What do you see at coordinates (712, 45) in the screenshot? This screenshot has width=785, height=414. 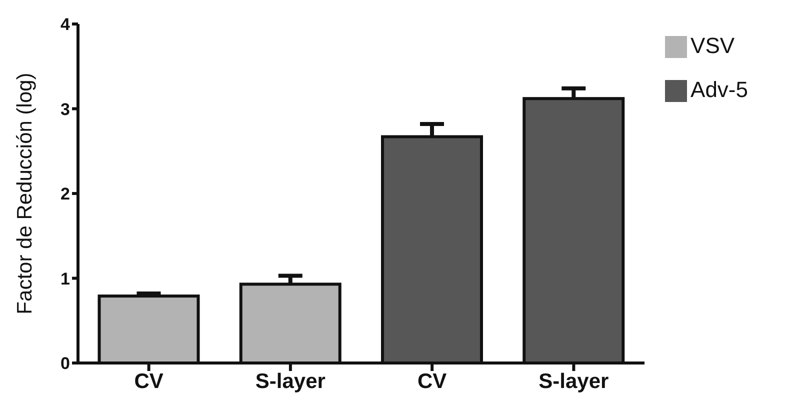 I see `legend-label: VSV` at bounding box center [712, 45].